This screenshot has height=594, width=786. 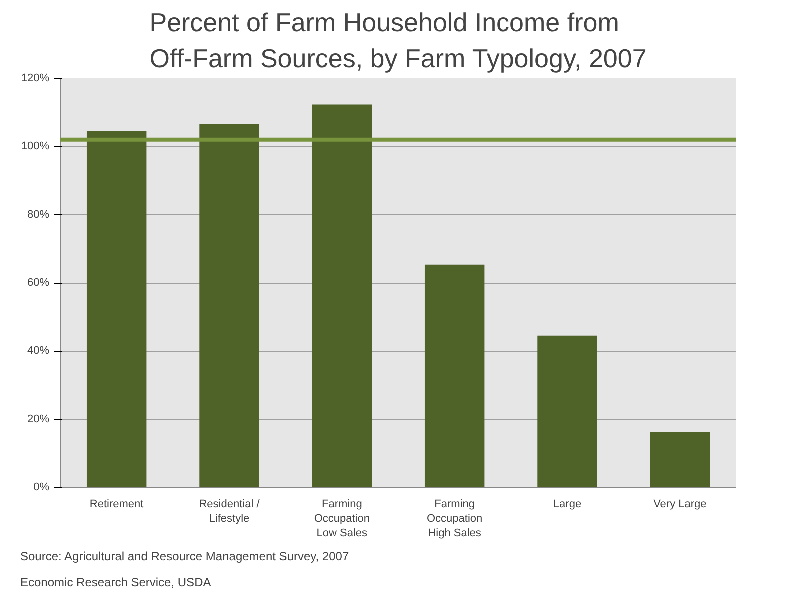 What do you see at coordinates (117, 504) in the screenshot?
I see `x-tick-label: Retirement` at bounding box center [117, 504].